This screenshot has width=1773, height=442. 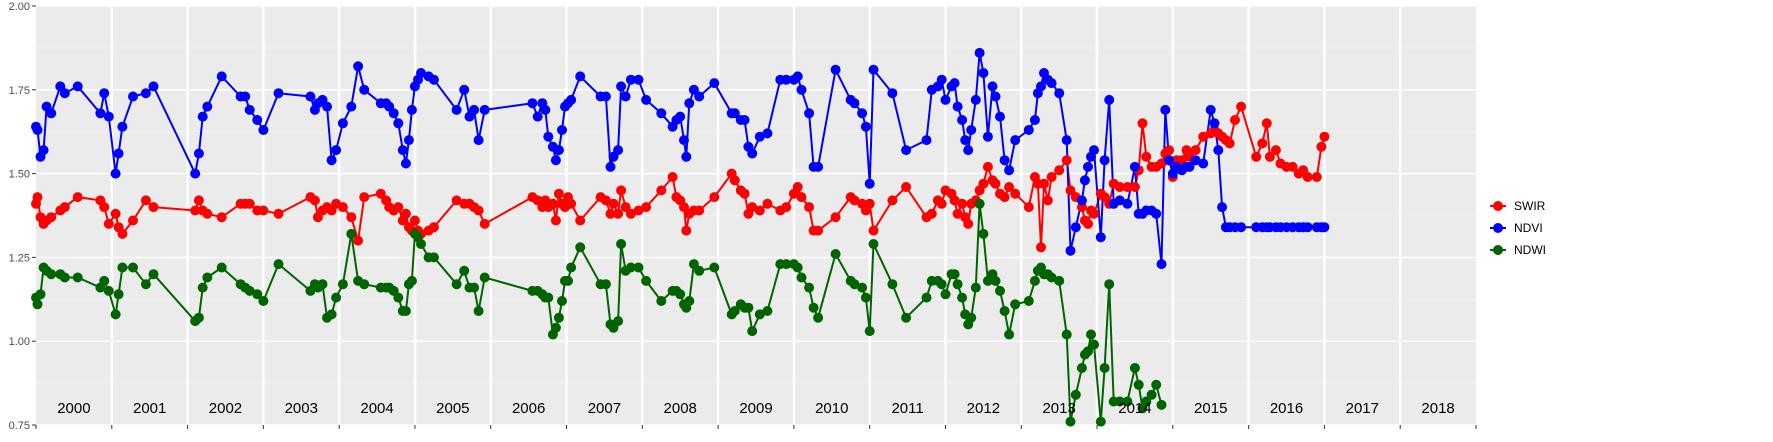 I want to click on year-label-2007: 2007, so click(x=604, y=408).